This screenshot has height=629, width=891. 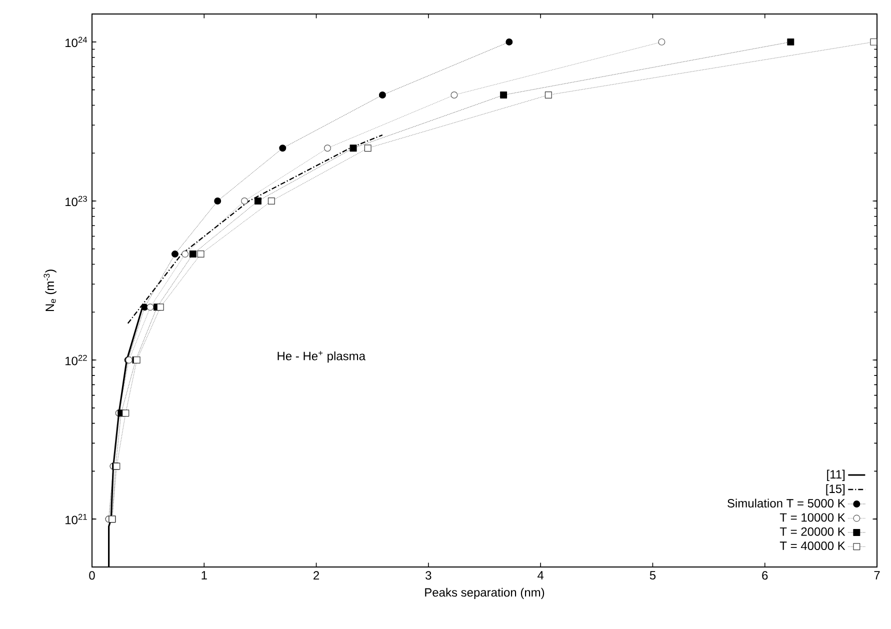 What do you see at coordinates (835, 490) in the screenshot?
I see `legend-label: [15]` at bounding box center [835, 490].